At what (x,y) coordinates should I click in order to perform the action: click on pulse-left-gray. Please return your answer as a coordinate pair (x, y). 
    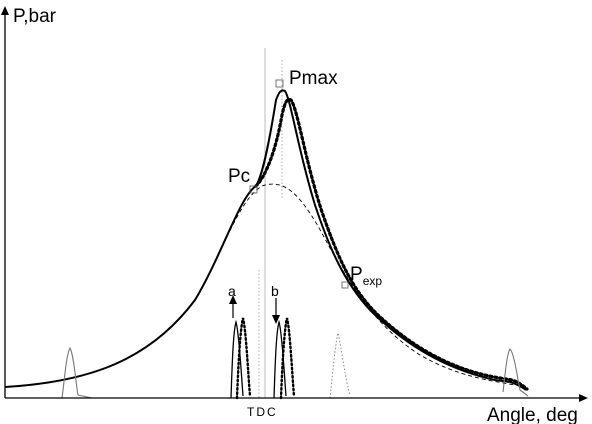
    Looking at the image, I should click on (77, 372).